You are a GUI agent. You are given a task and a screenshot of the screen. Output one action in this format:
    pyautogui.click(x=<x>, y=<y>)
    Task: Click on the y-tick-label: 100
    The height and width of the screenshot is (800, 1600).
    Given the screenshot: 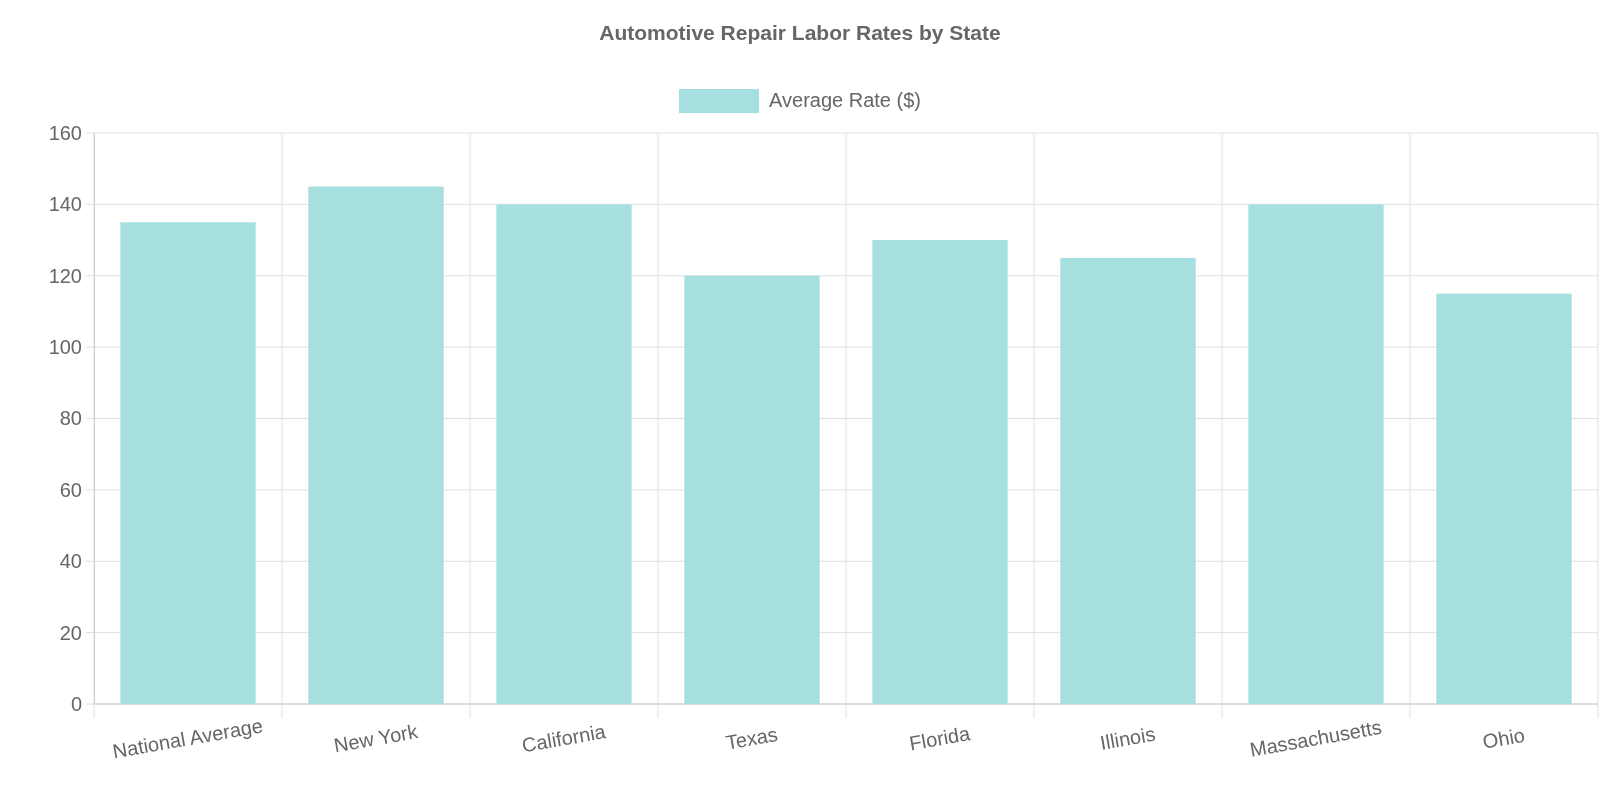 What is the action you would take?
    pyautogui.click(x=65, y=347)
    